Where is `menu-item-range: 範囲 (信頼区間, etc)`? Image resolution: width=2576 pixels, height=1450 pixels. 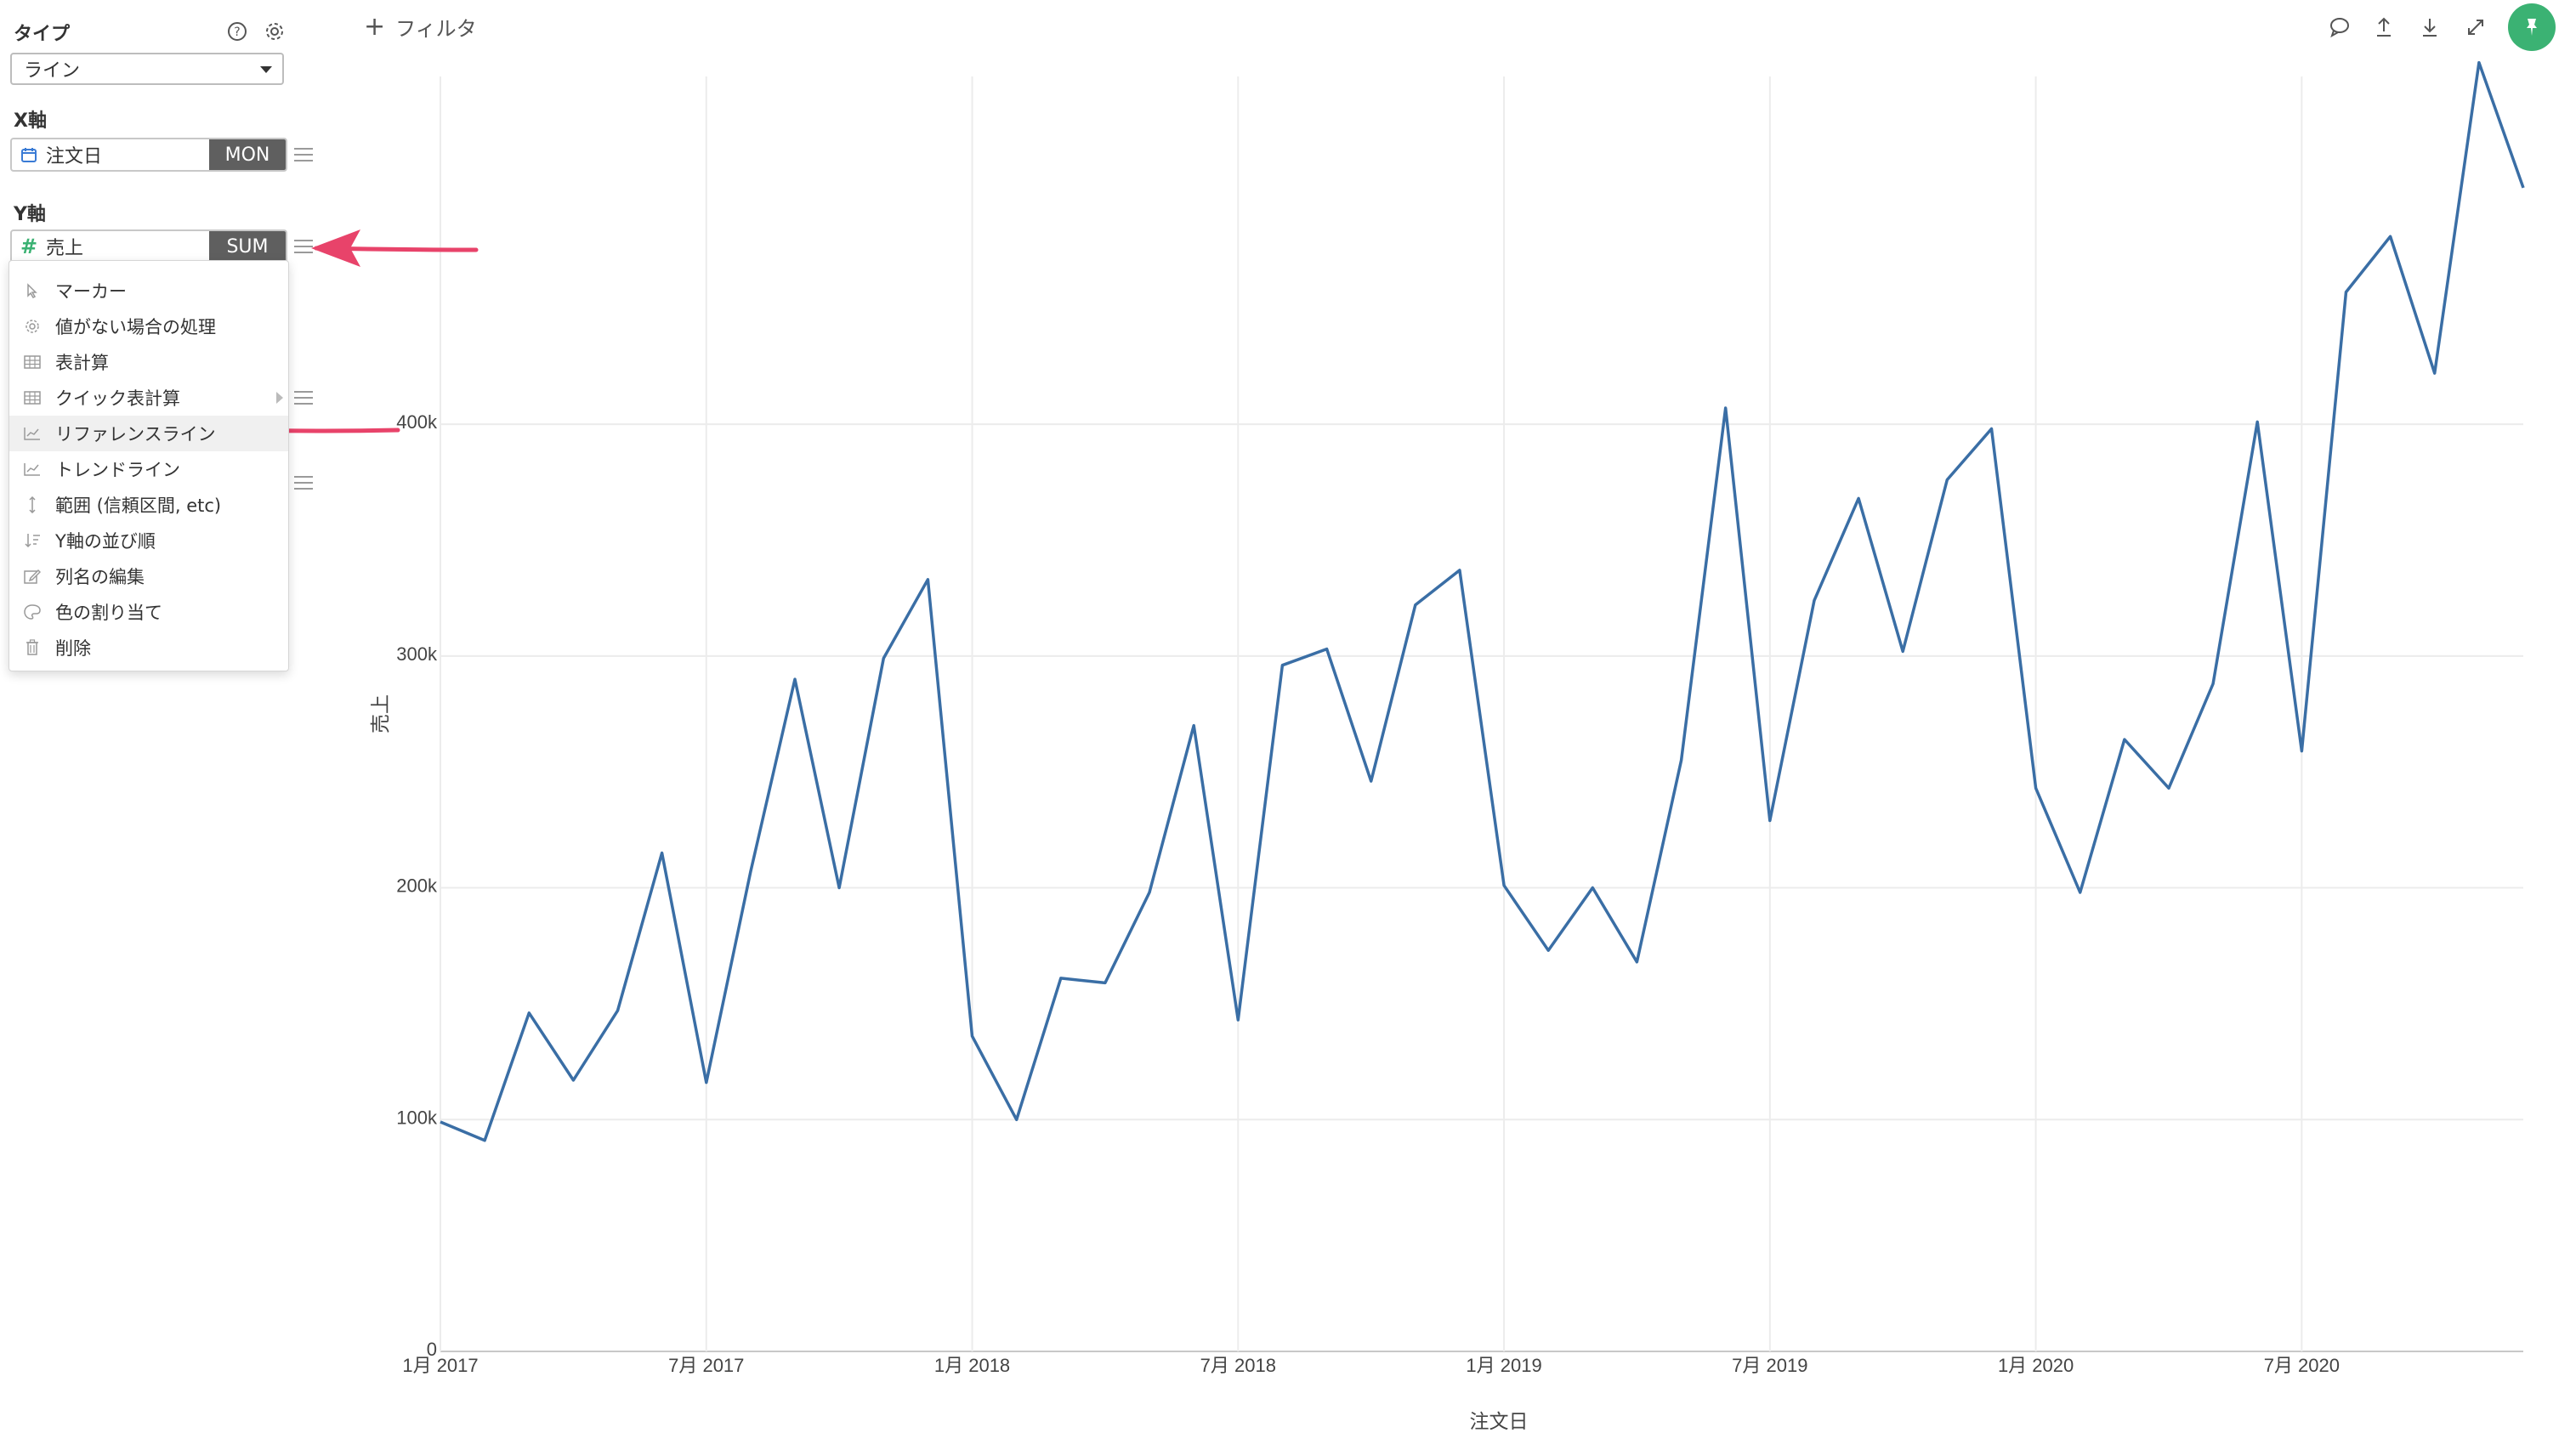
menu-item-range: 範囲 (信頼区間, etc) is located at coordinates (149, 505).